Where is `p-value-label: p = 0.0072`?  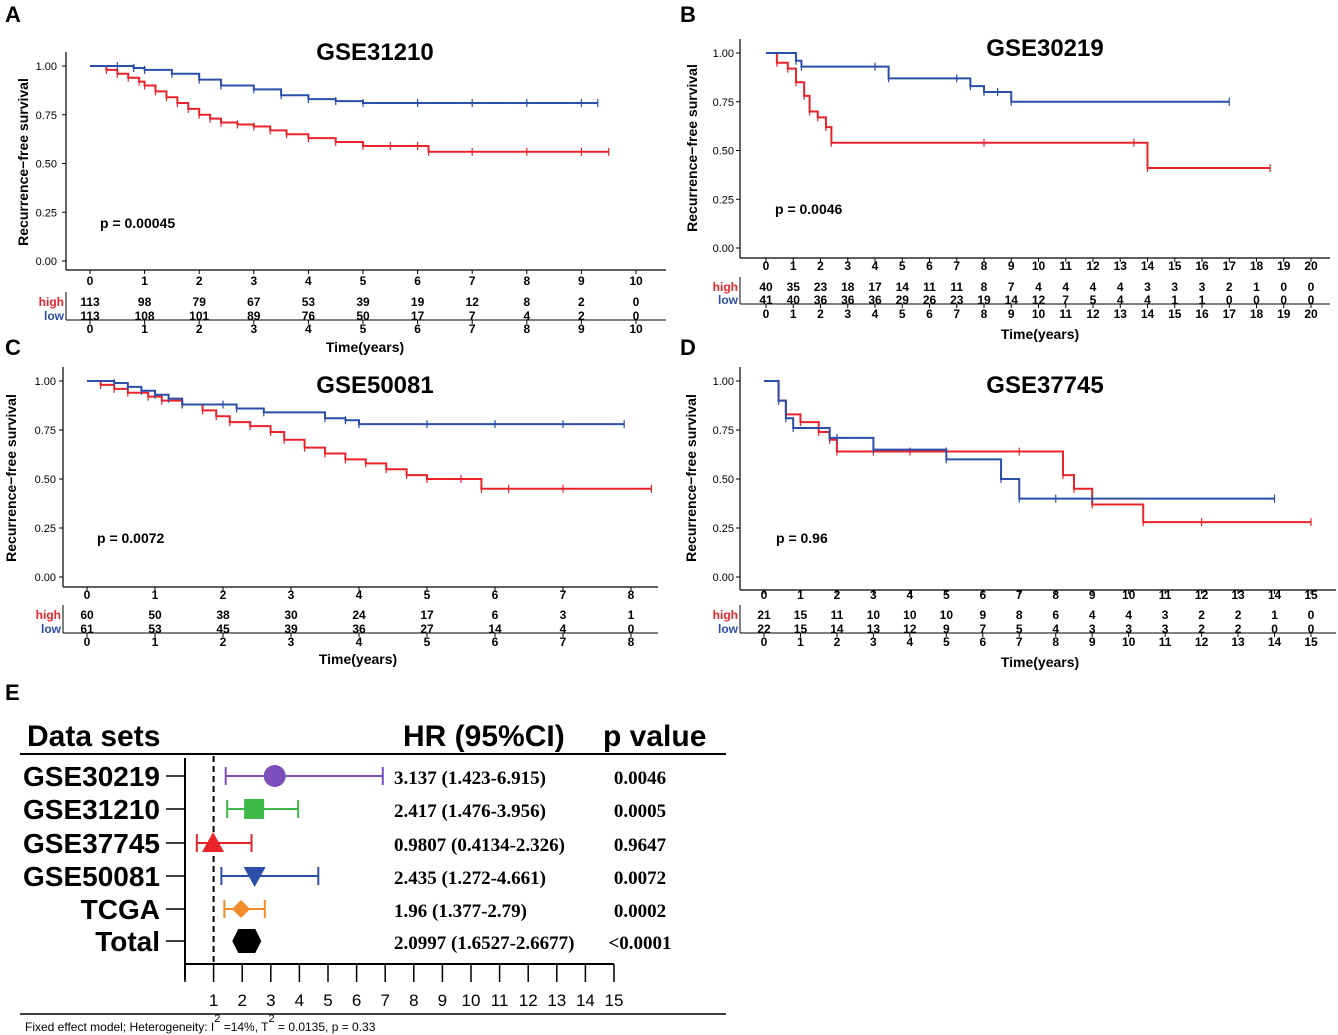 p-value-label: p = 0.0072 is located at coordinates (131, 538).